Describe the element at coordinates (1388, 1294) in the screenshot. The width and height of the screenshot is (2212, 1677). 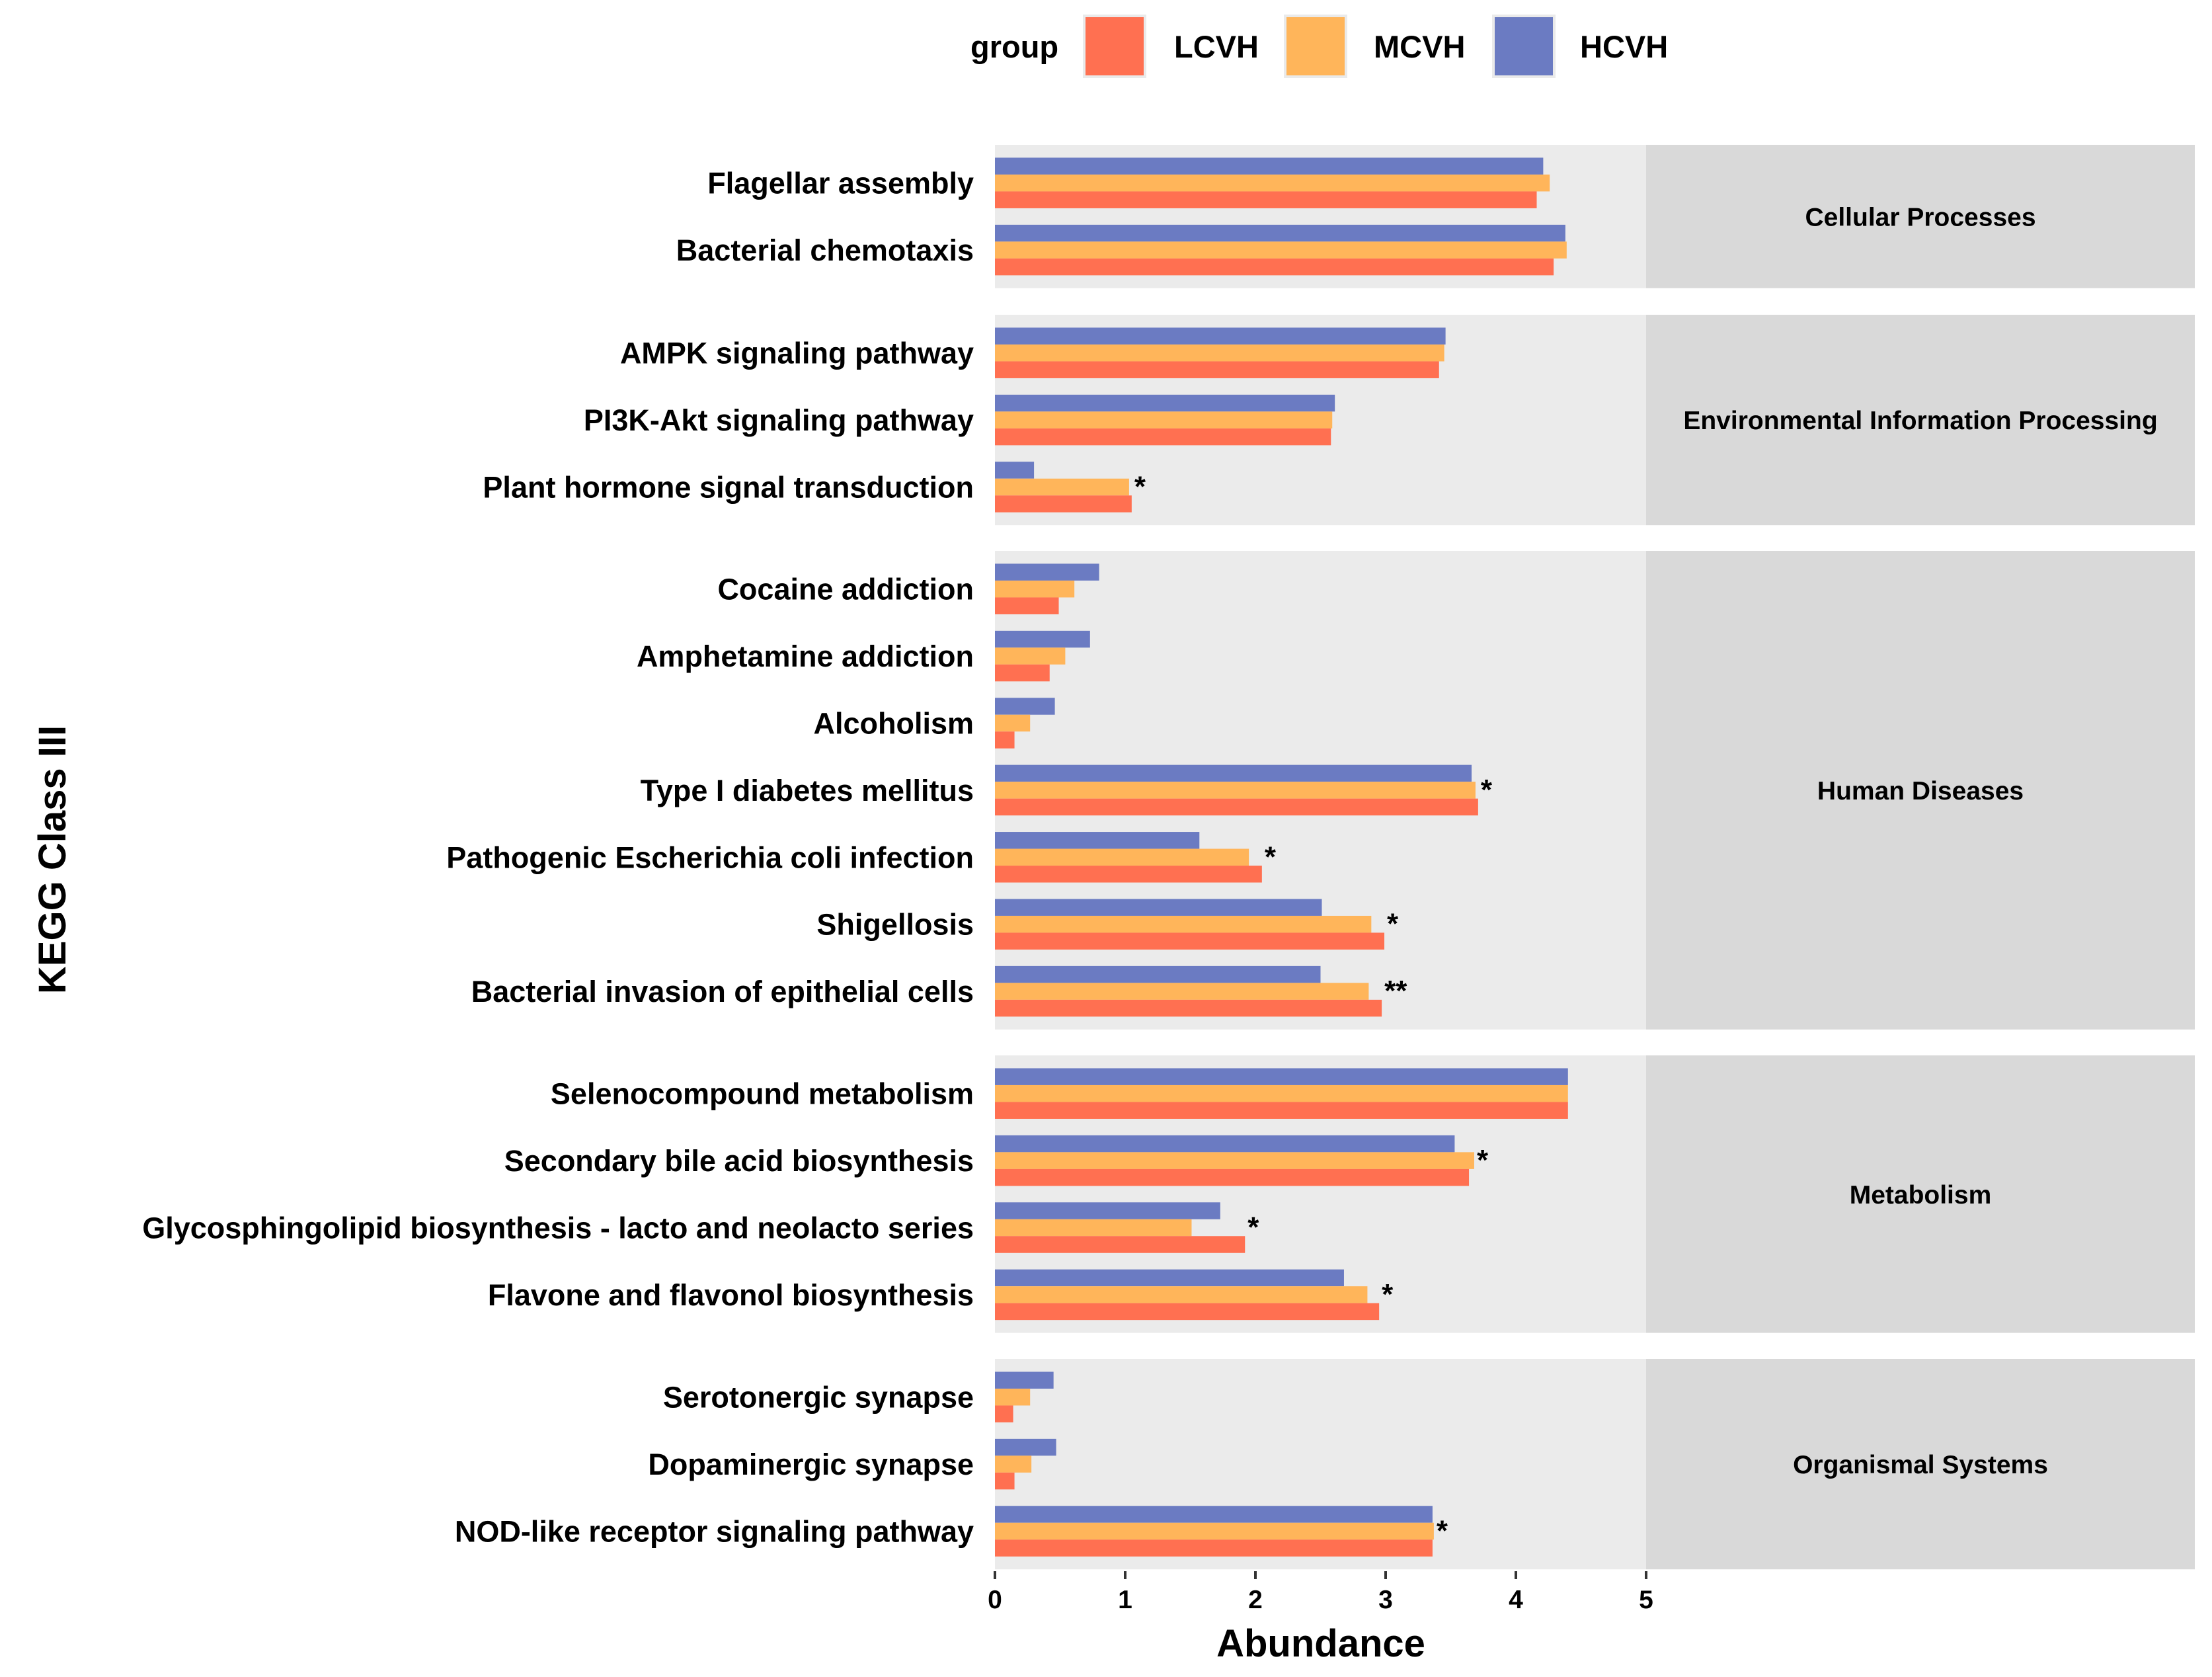
I see `sig-marker-flavone-and-flavonol-biosynthesis: *` at that location.